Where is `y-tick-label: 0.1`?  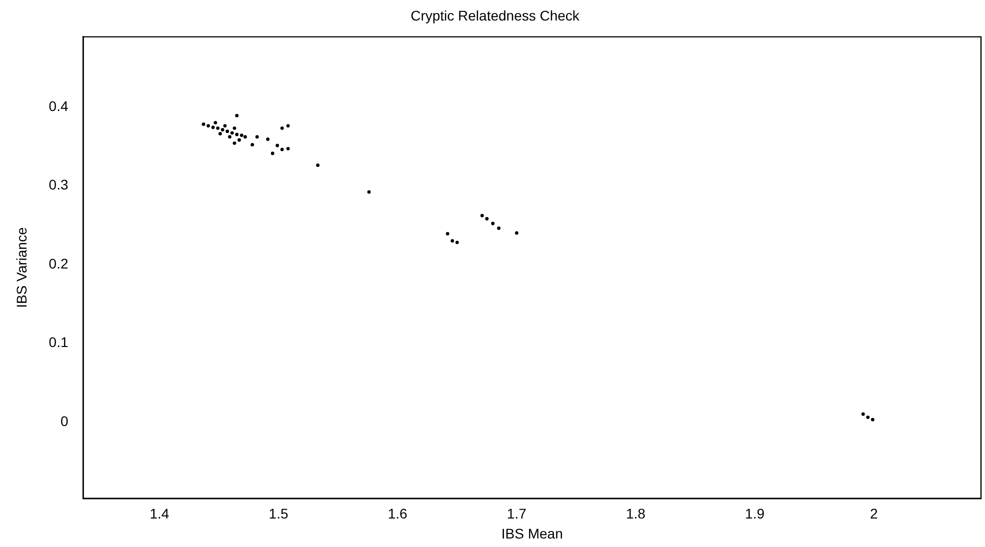
y-tick-label: 0.1 is located at coordinates (58, 342).